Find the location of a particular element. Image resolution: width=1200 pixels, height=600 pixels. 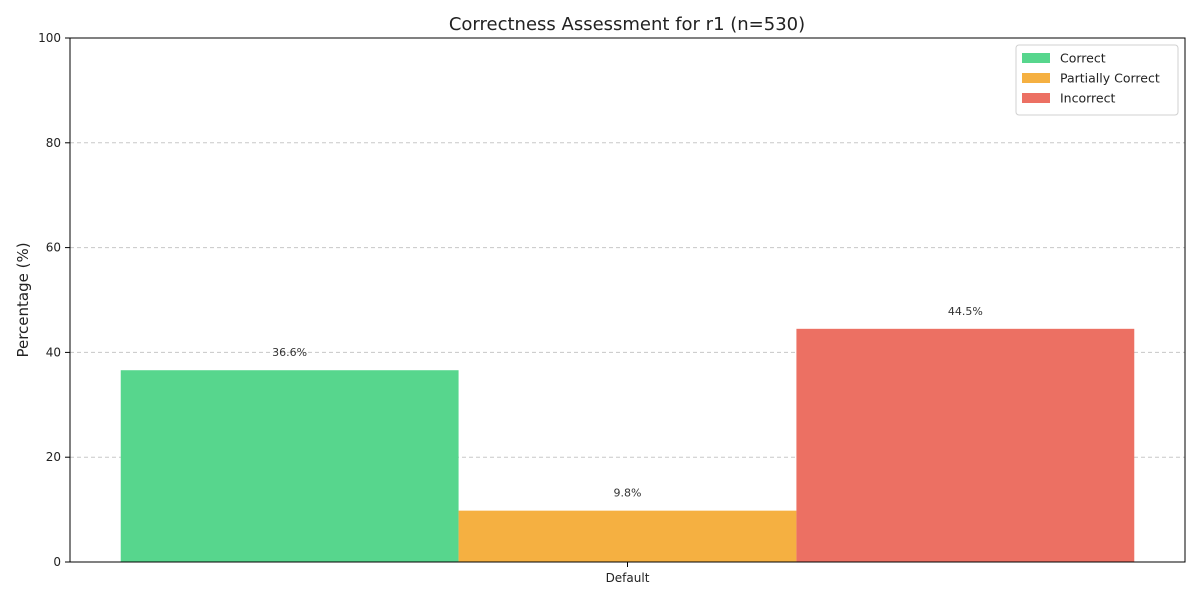

legend-label-partially-correct: Partially Correct is located at coordinates (1110, 78).